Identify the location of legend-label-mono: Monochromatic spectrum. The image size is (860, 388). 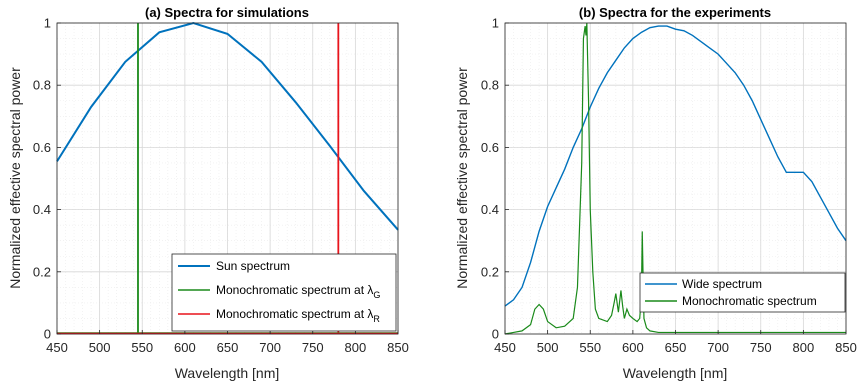
(749, 301).